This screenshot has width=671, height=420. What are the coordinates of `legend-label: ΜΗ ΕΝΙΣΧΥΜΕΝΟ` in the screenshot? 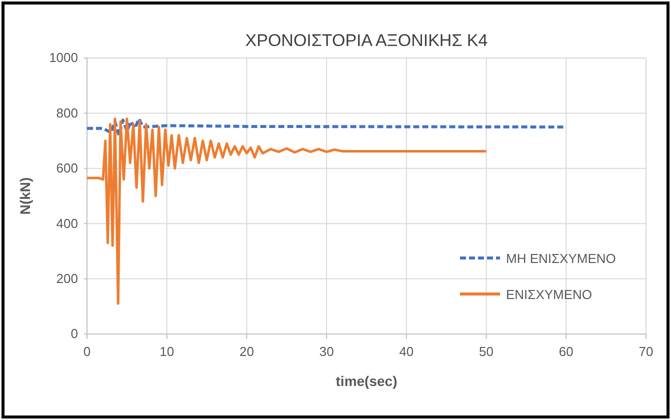 It's located at (561, 258).